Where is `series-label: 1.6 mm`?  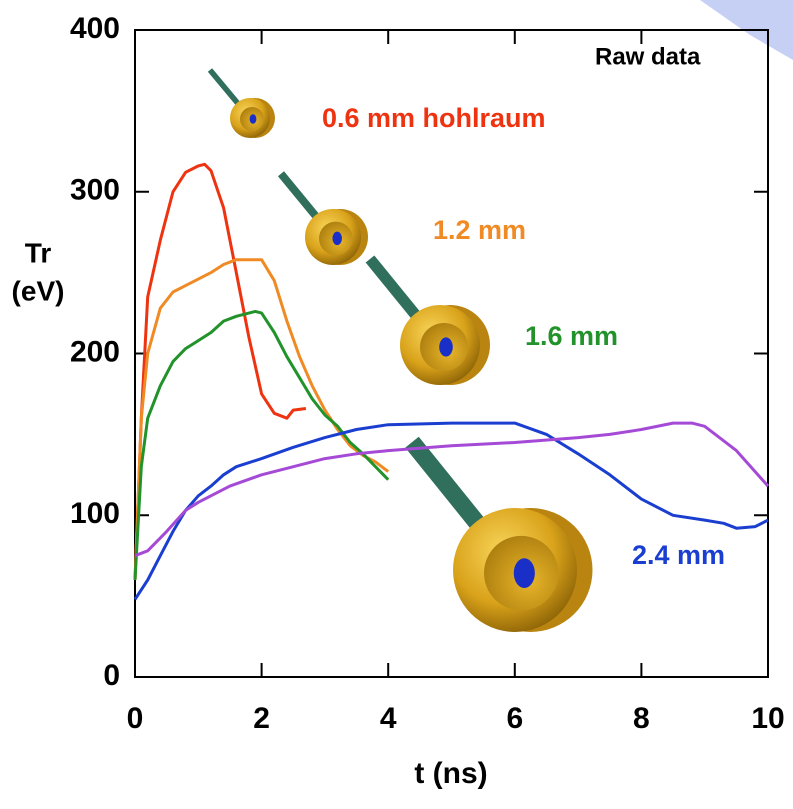 series-label: 1.6 mm is located at coordinates (571, 336).